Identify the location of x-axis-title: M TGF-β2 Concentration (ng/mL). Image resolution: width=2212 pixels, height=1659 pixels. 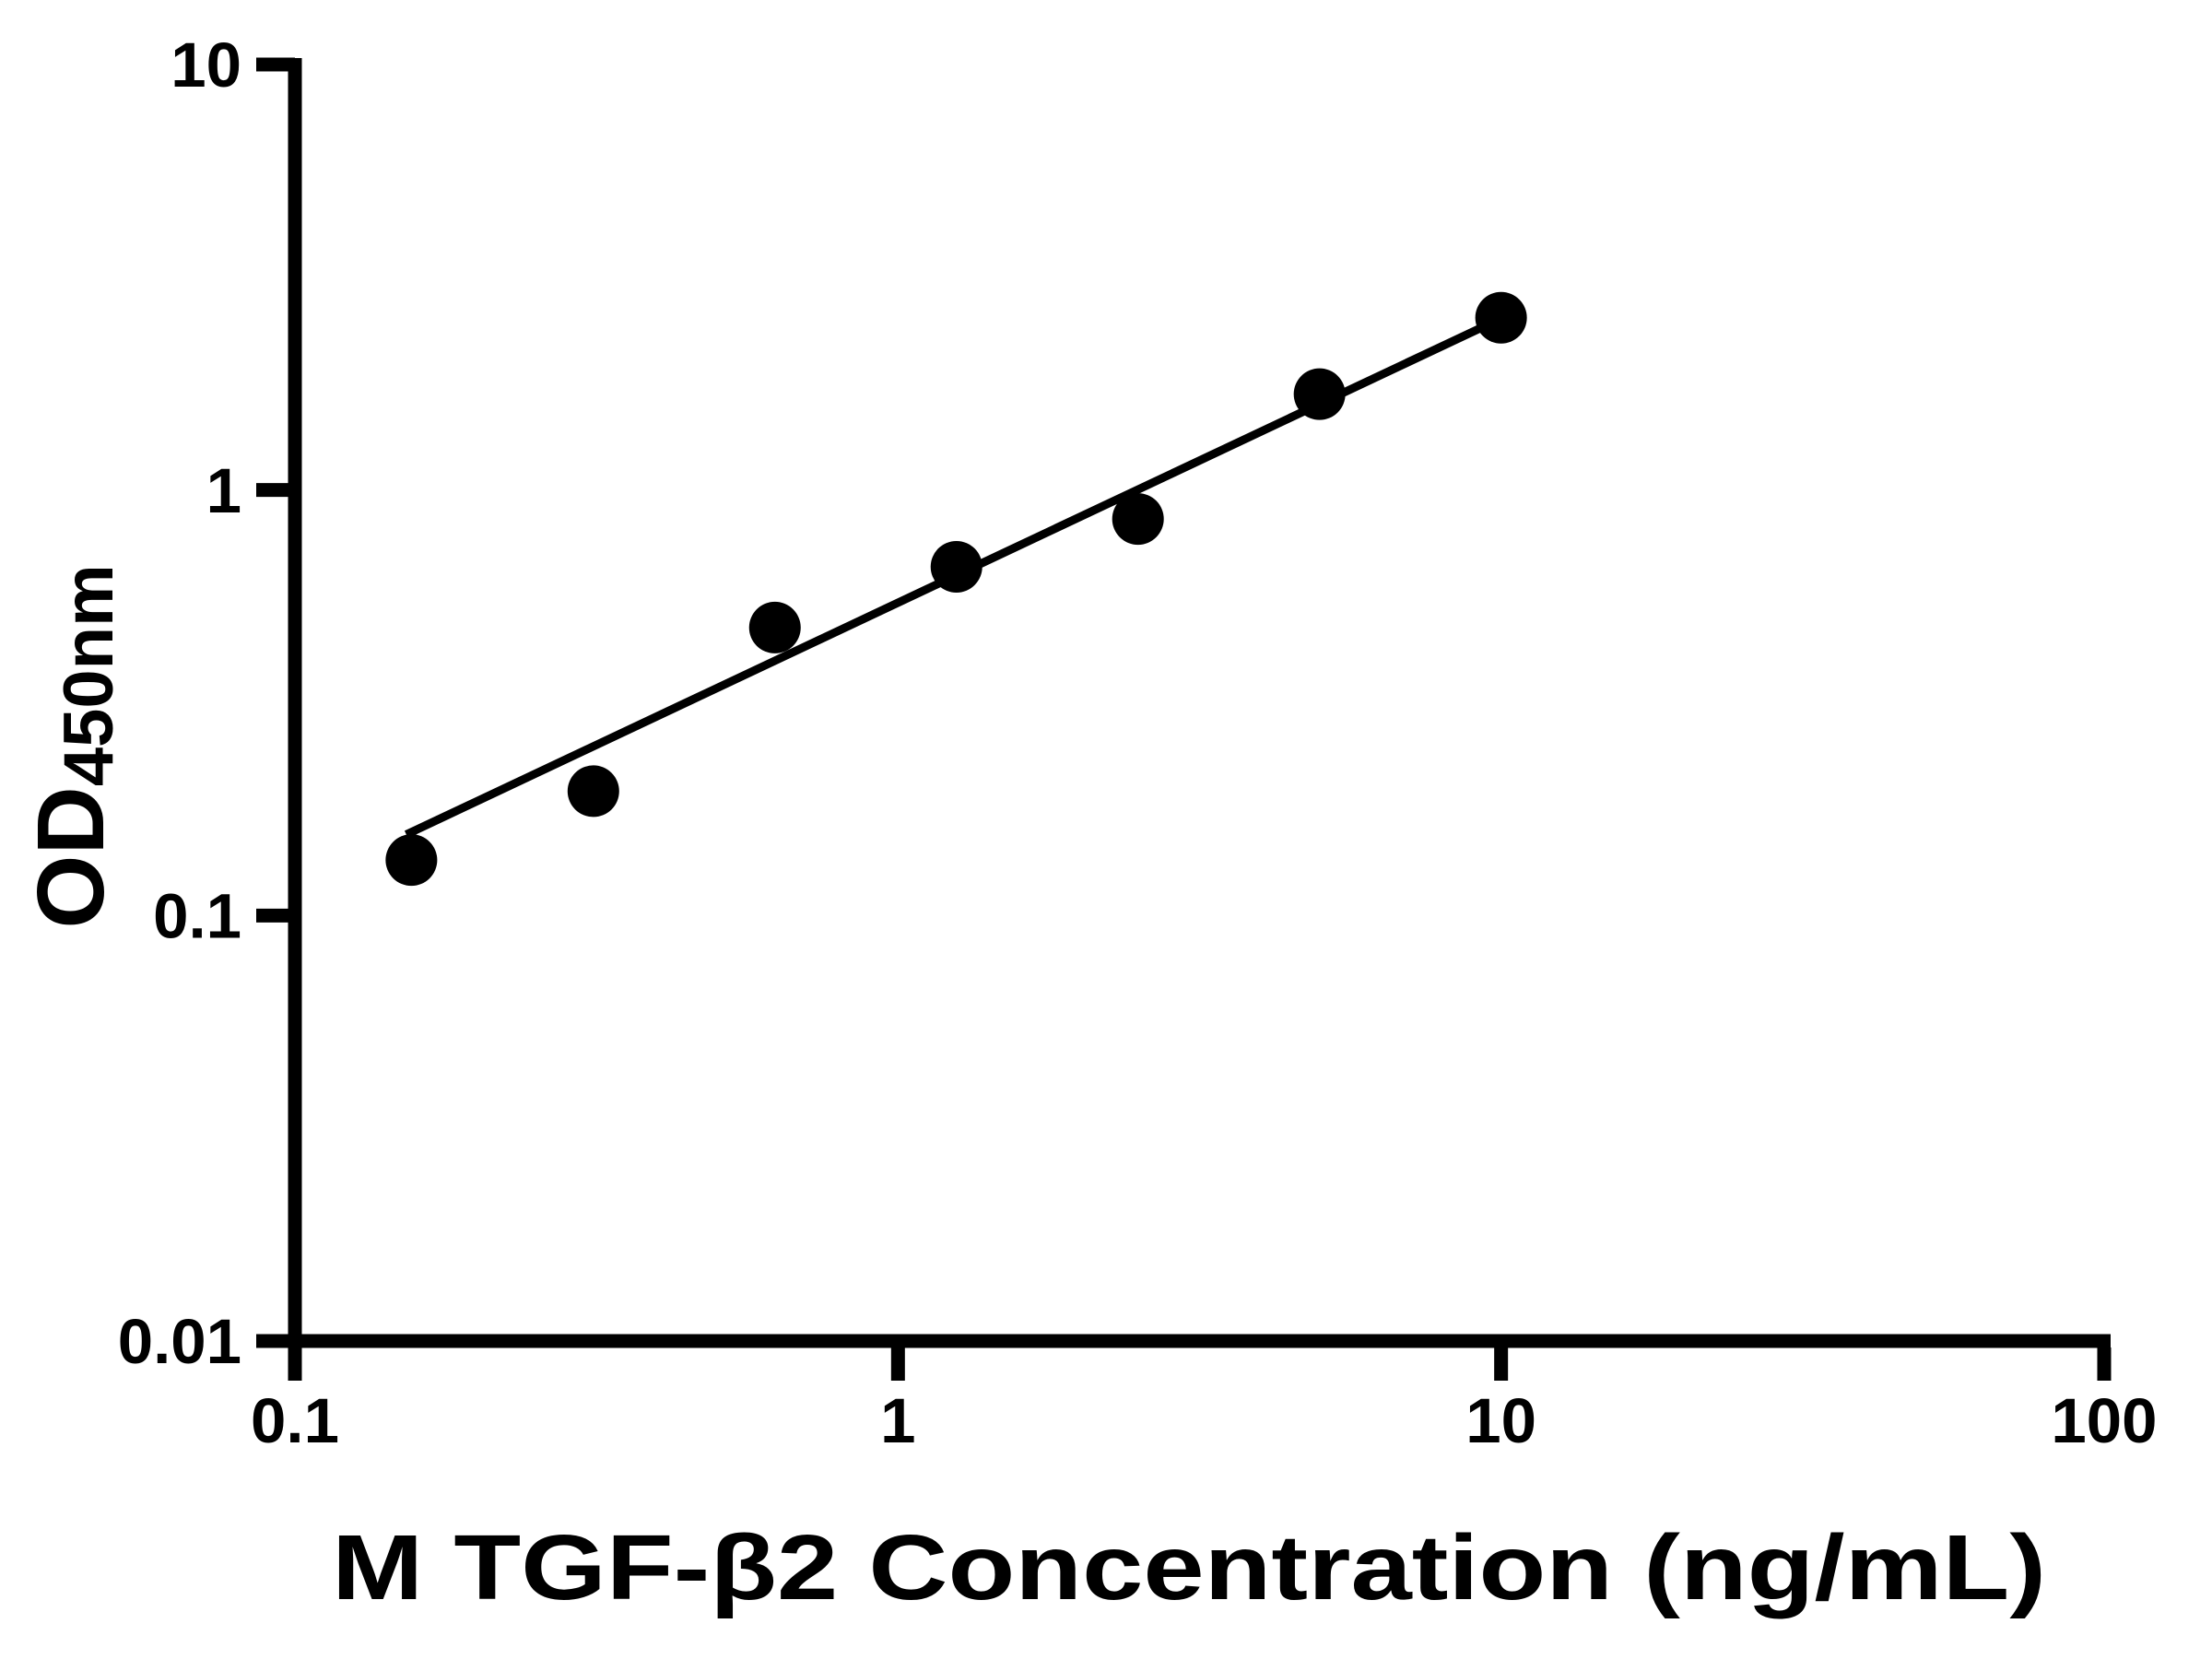
(1189, 1567).